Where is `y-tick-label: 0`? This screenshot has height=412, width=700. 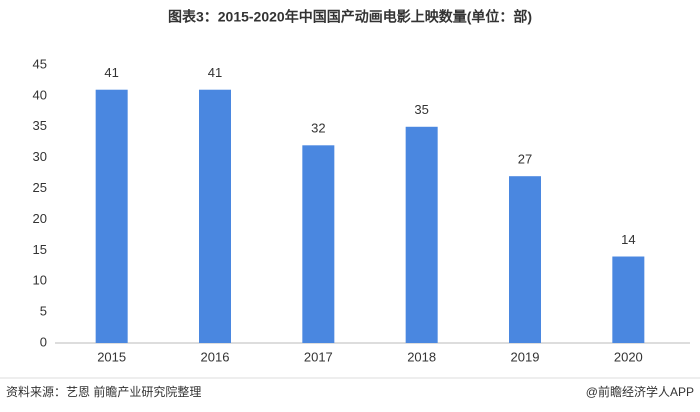
y-tick-label: 0 is located at coordinates (43, 341).